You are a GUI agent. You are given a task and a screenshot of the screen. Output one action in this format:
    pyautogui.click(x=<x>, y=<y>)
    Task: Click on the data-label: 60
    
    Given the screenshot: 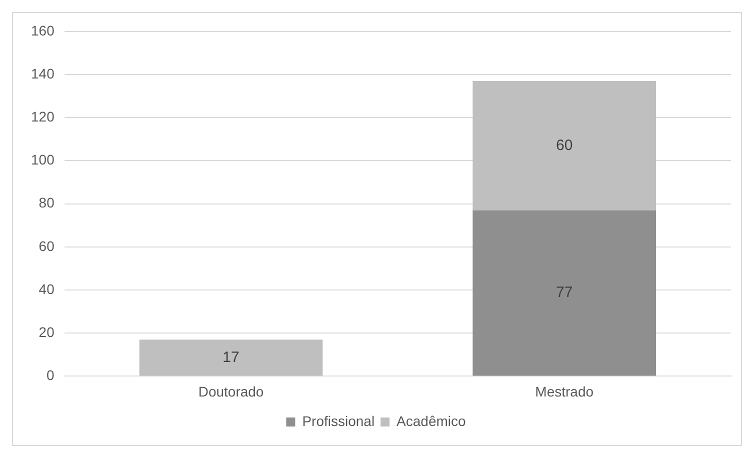 What is the action you would take?
    pyautogui.click(x=564, y=145)
    